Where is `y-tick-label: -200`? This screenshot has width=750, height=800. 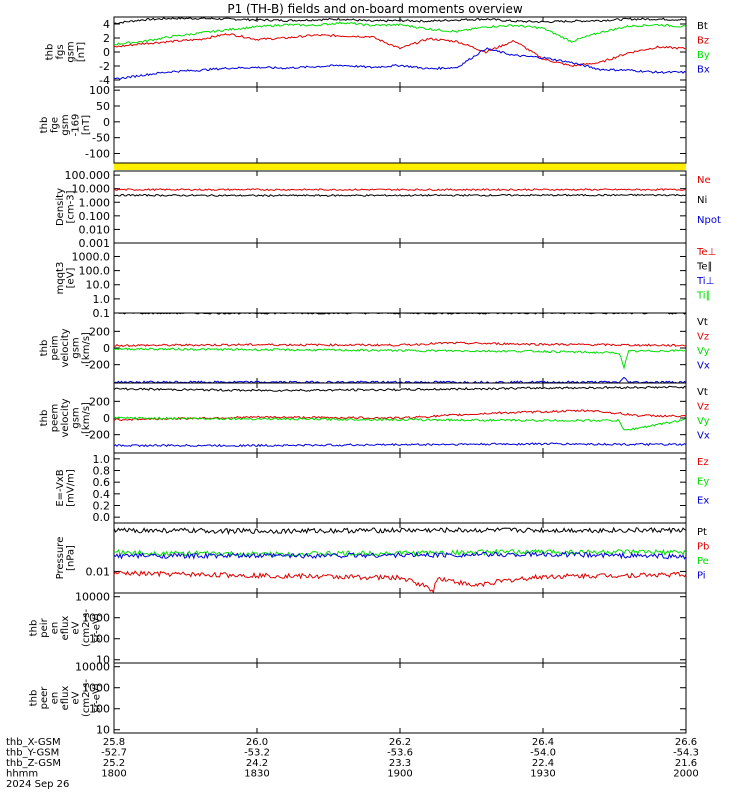
y-tick-label: -200 is located at coordinates (97, 365).